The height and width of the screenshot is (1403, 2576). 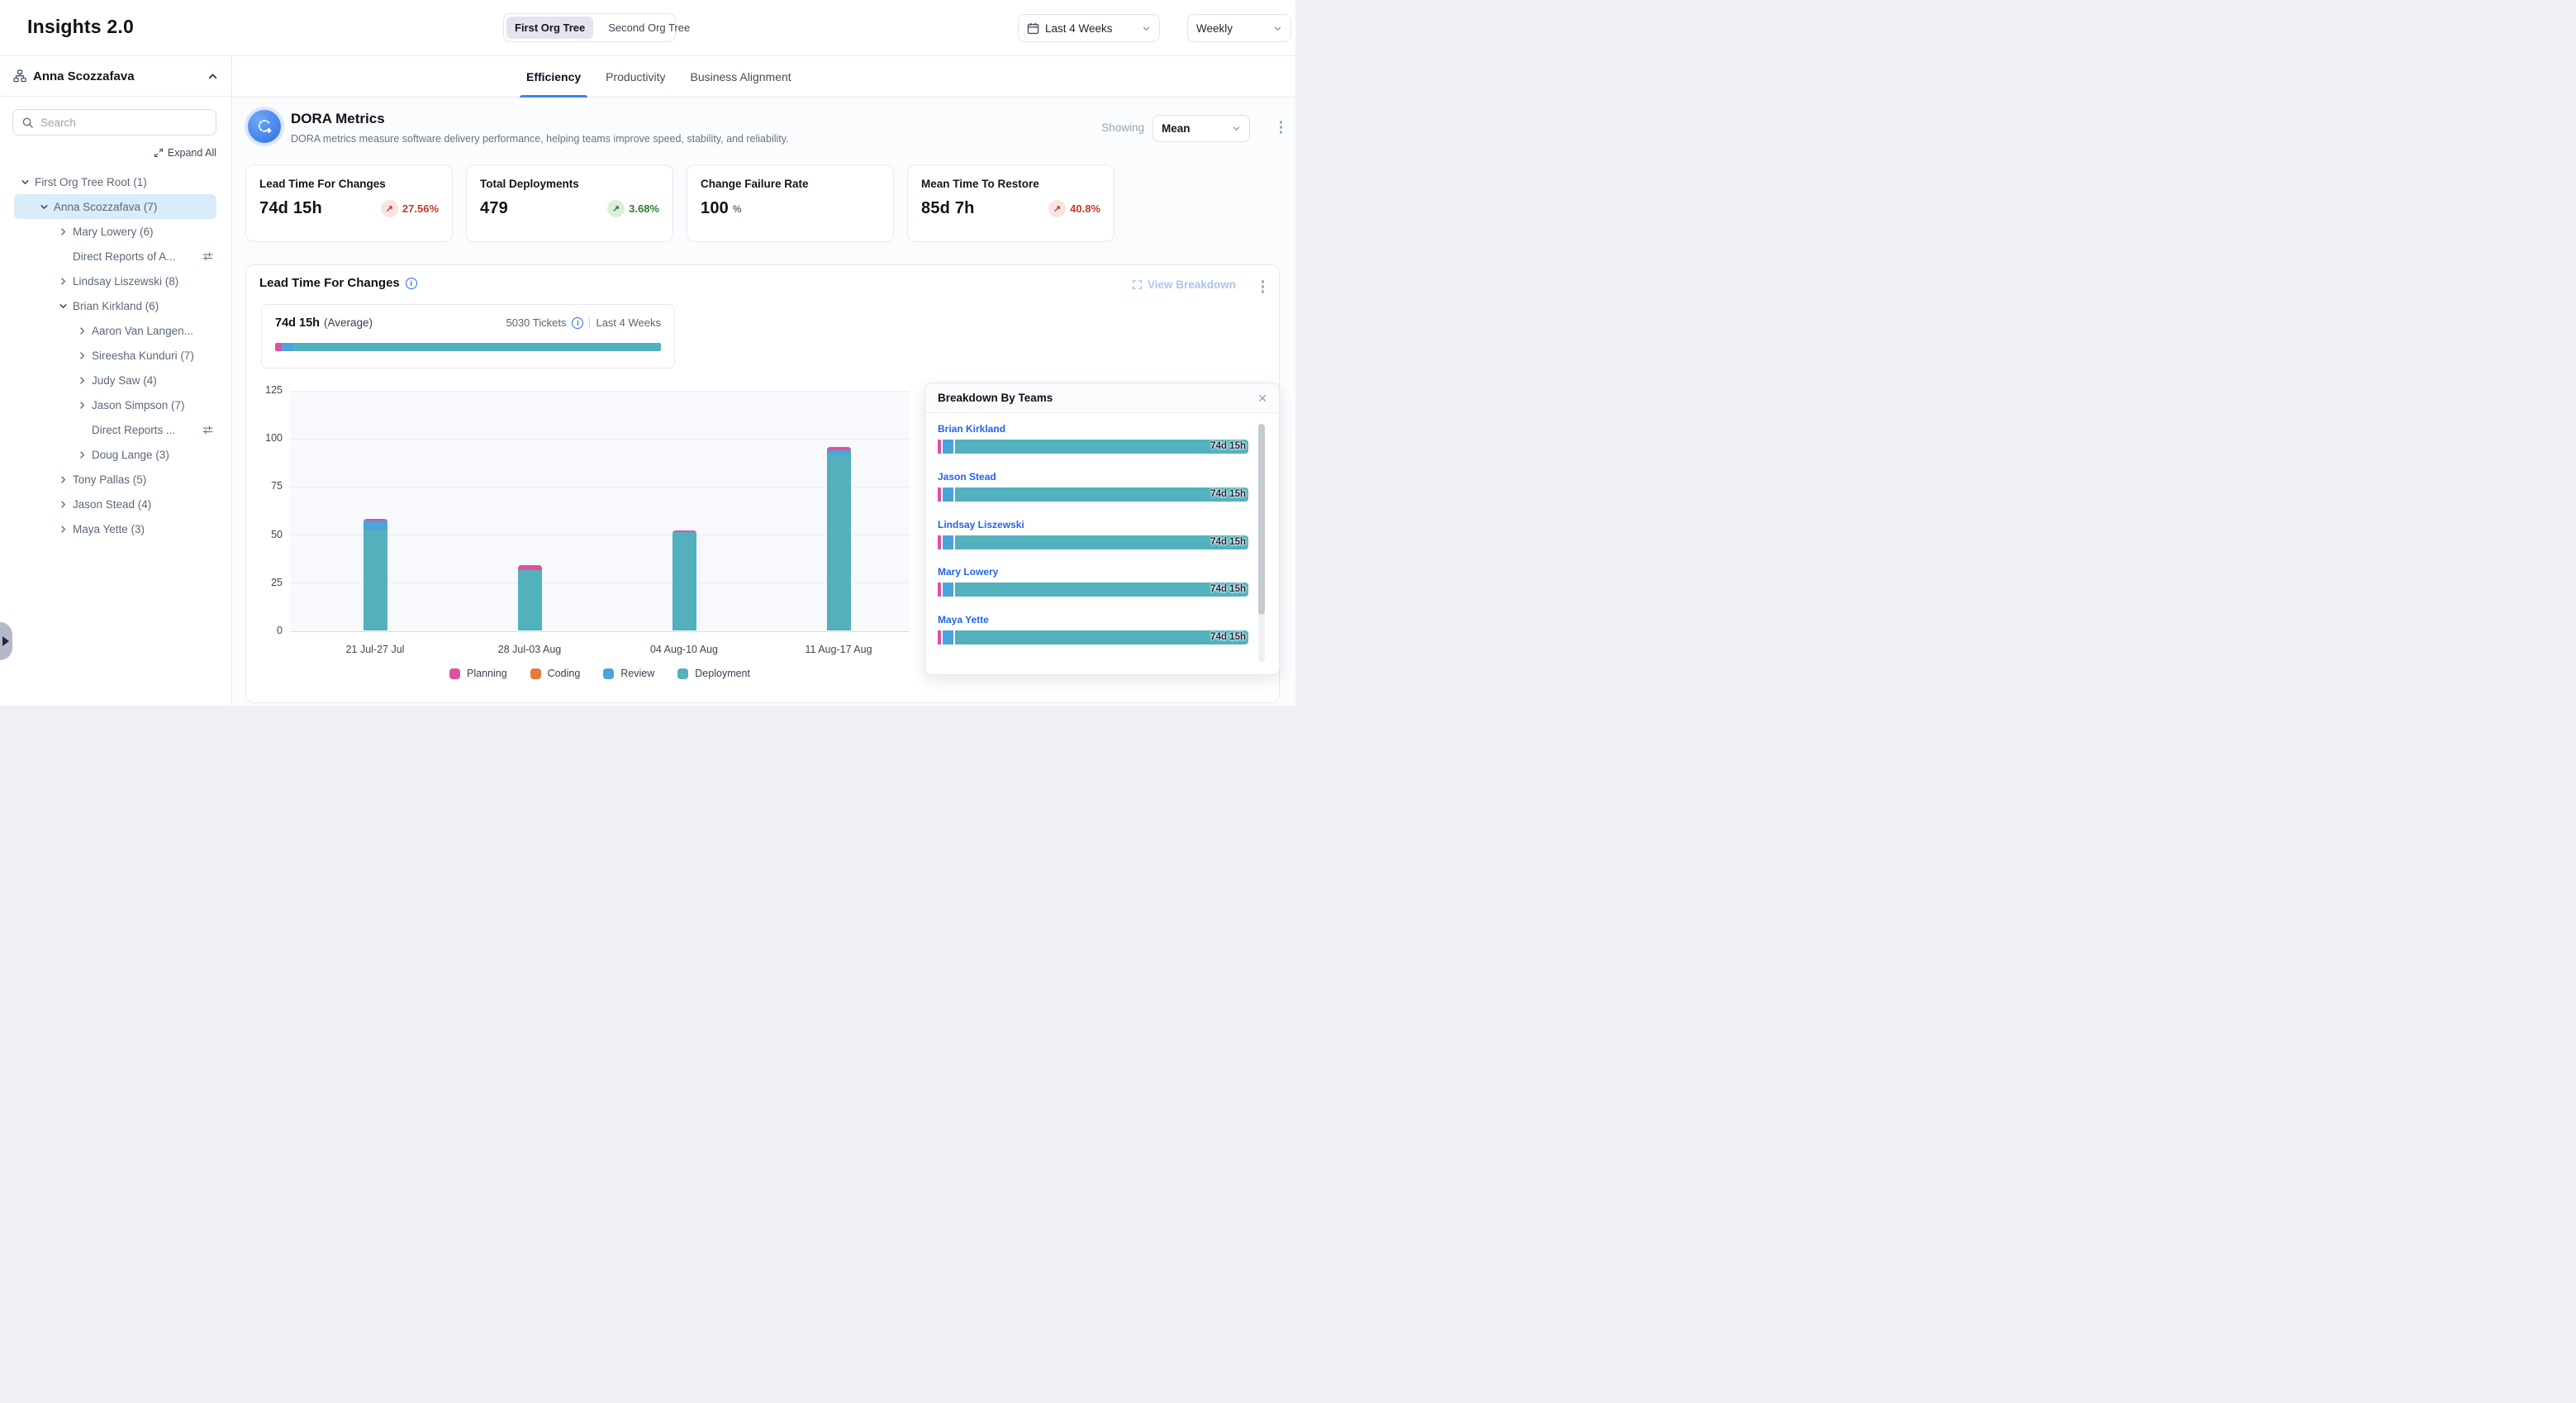 I want to click on tree-item-label: Sireesha Kunduri (7), so click(x=143, y=355).